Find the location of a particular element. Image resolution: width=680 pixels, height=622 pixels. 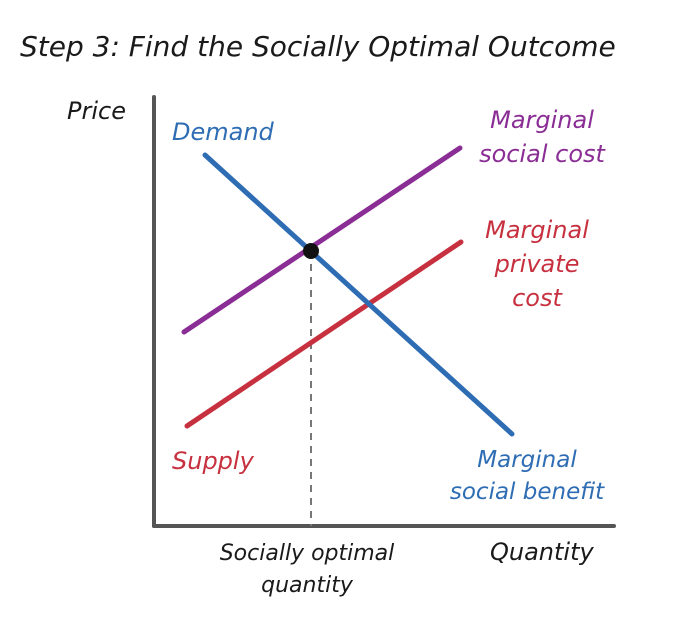

msc-curve is located at coordinates (322, 240).